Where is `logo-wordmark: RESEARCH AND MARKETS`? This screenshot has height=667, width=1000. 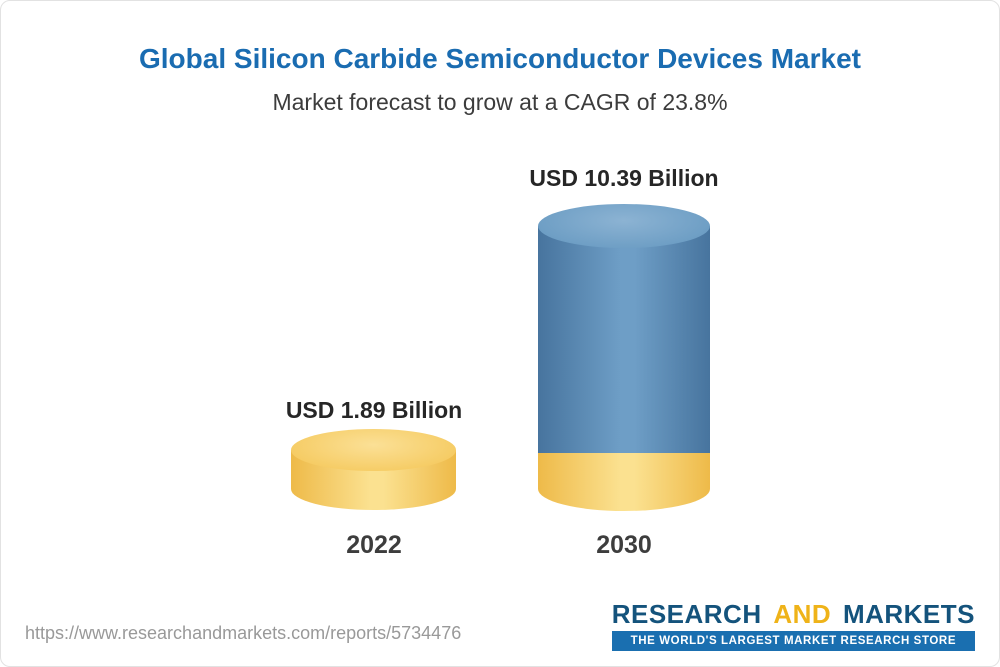
logo-wordmark: RESEARCH AND MARKETS is located at coordinates (793, 614).